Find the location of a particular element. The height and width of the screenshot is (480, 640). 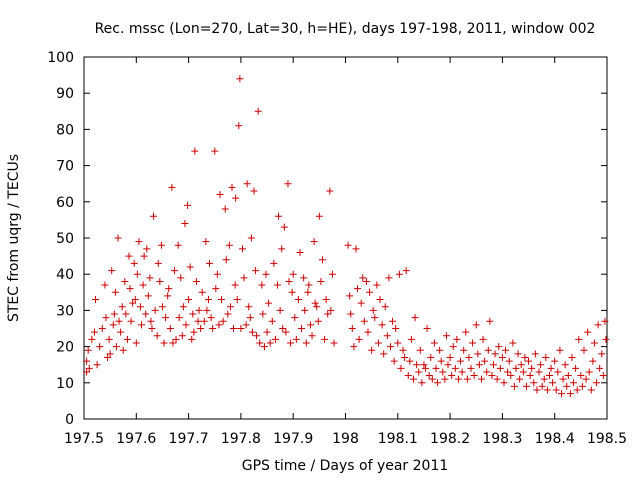

x-tick-label: 198.3 is located at coordinates (502, 439).